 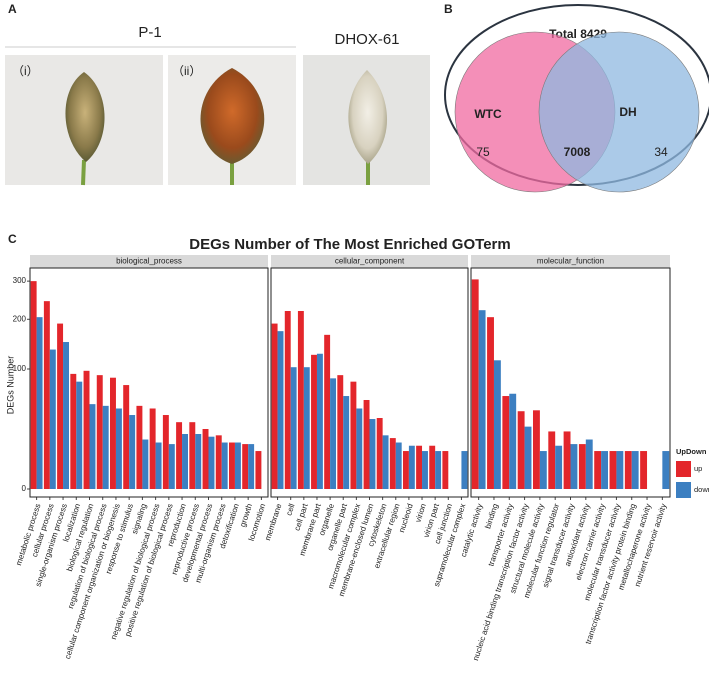 What do you see at coordinates (661, 152) in the screenshot?
I see `venn-count: 34` at bounding box center [661, 152].